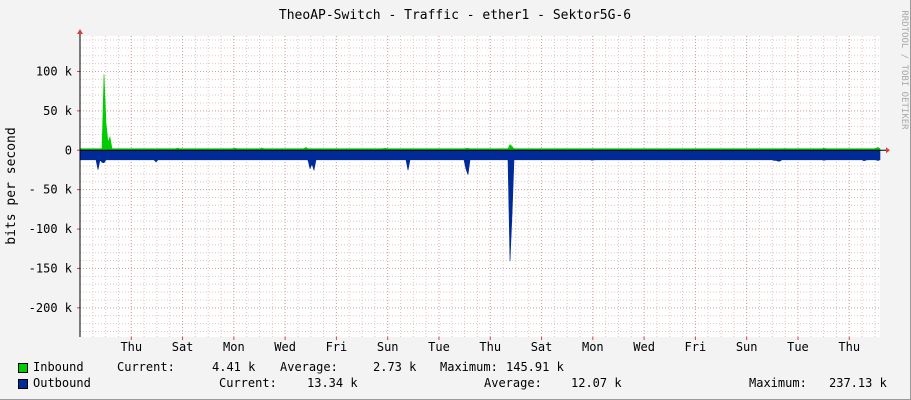 The image size is (911, 400). Describe the element at coordinates (51, 229) in the screenshot. I see `y-tick-label: -100 k` at that location.